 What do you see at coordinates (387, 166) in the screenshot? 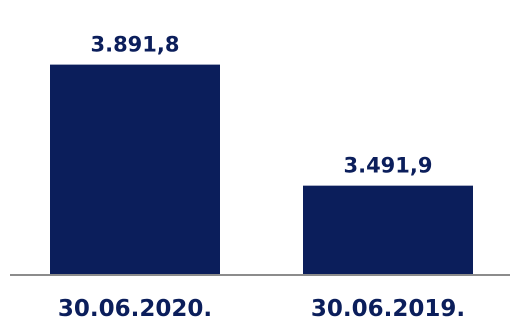
I see `data-label-2: 3.491,9` at bounding box center [387, 166].